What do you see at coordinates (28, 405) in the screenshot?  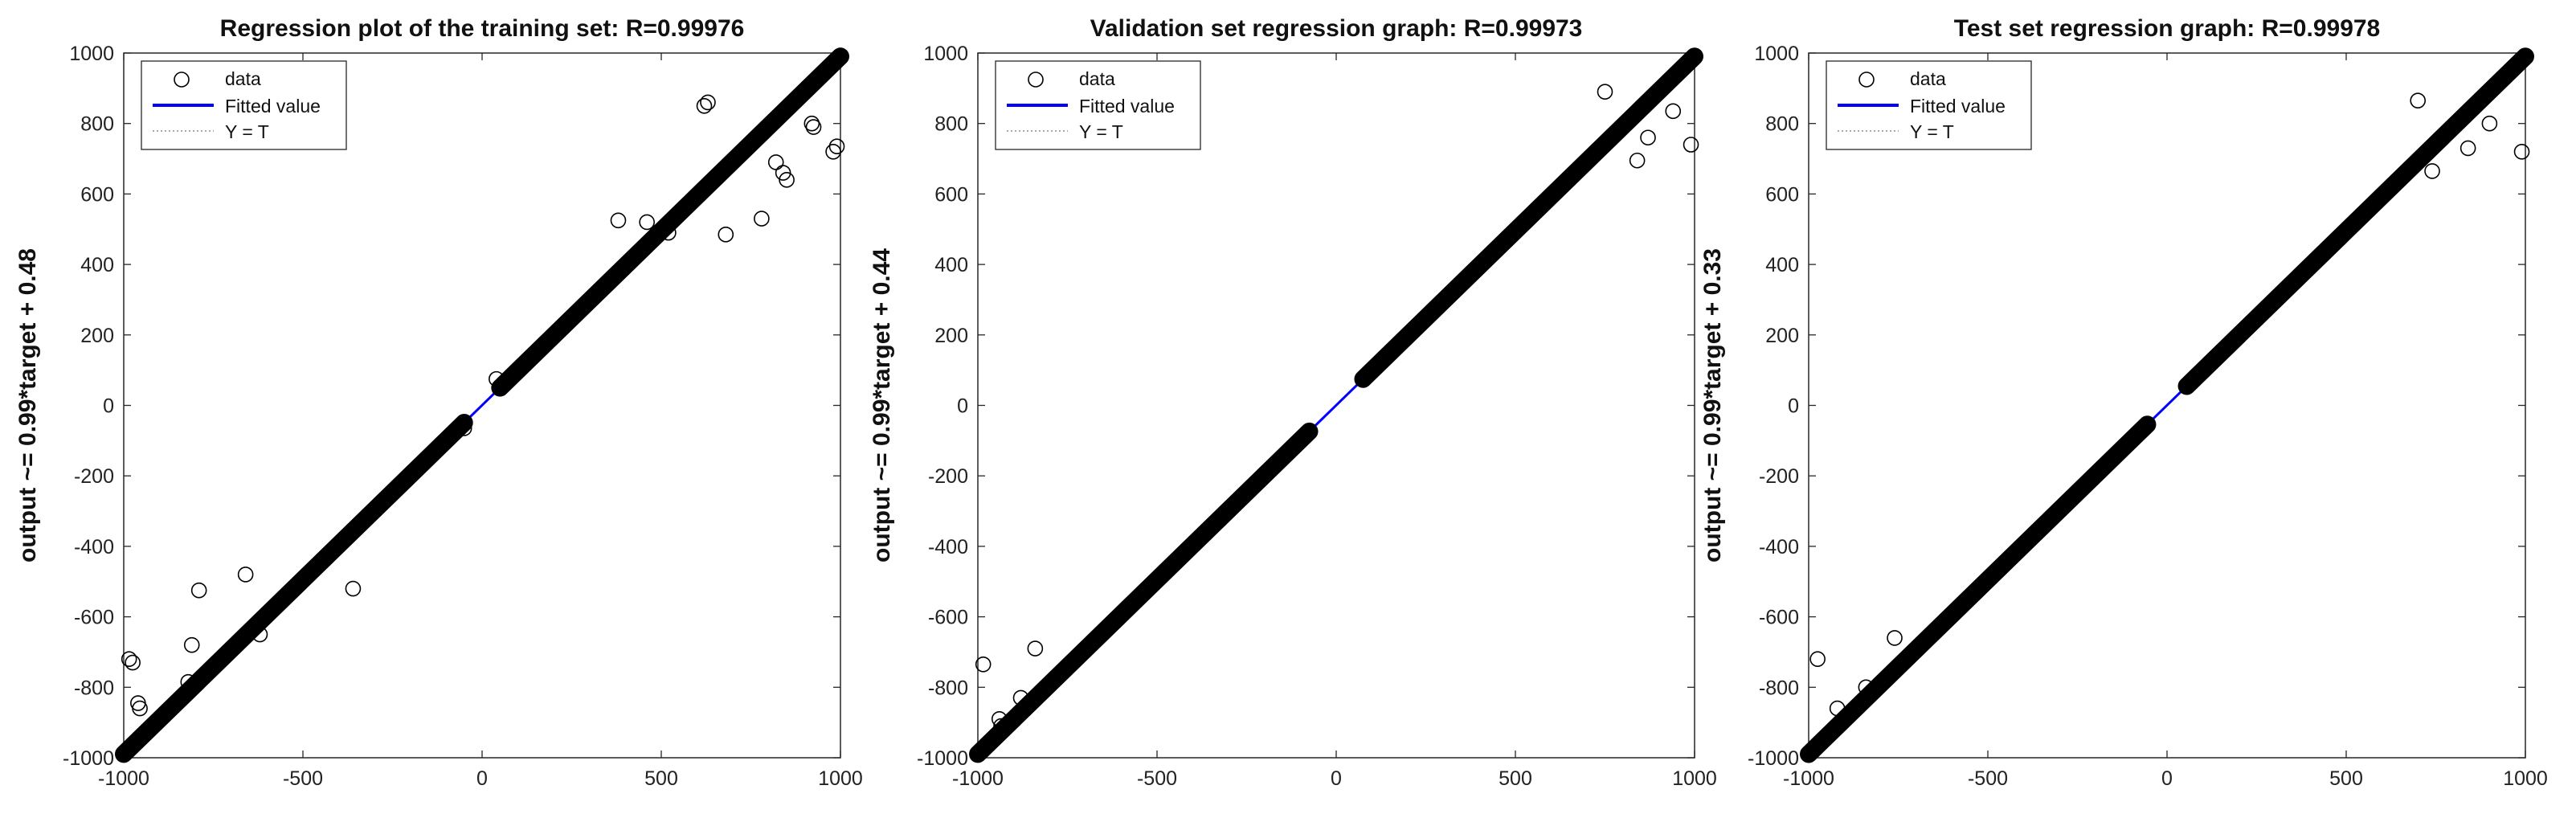 I see `y-axis-label: output ~= 0.99*target + 0.48` at bounding box center [28, 405].